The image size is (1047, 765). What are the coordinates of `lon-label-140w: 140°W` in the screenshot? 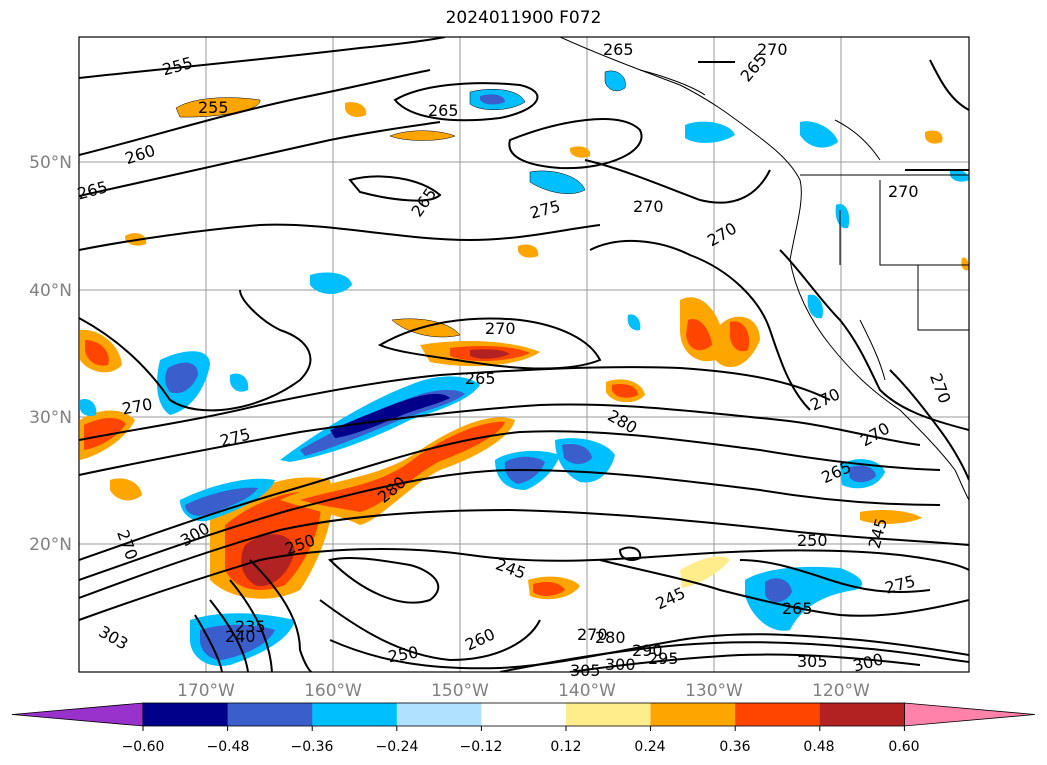 It's located at (587, 691).